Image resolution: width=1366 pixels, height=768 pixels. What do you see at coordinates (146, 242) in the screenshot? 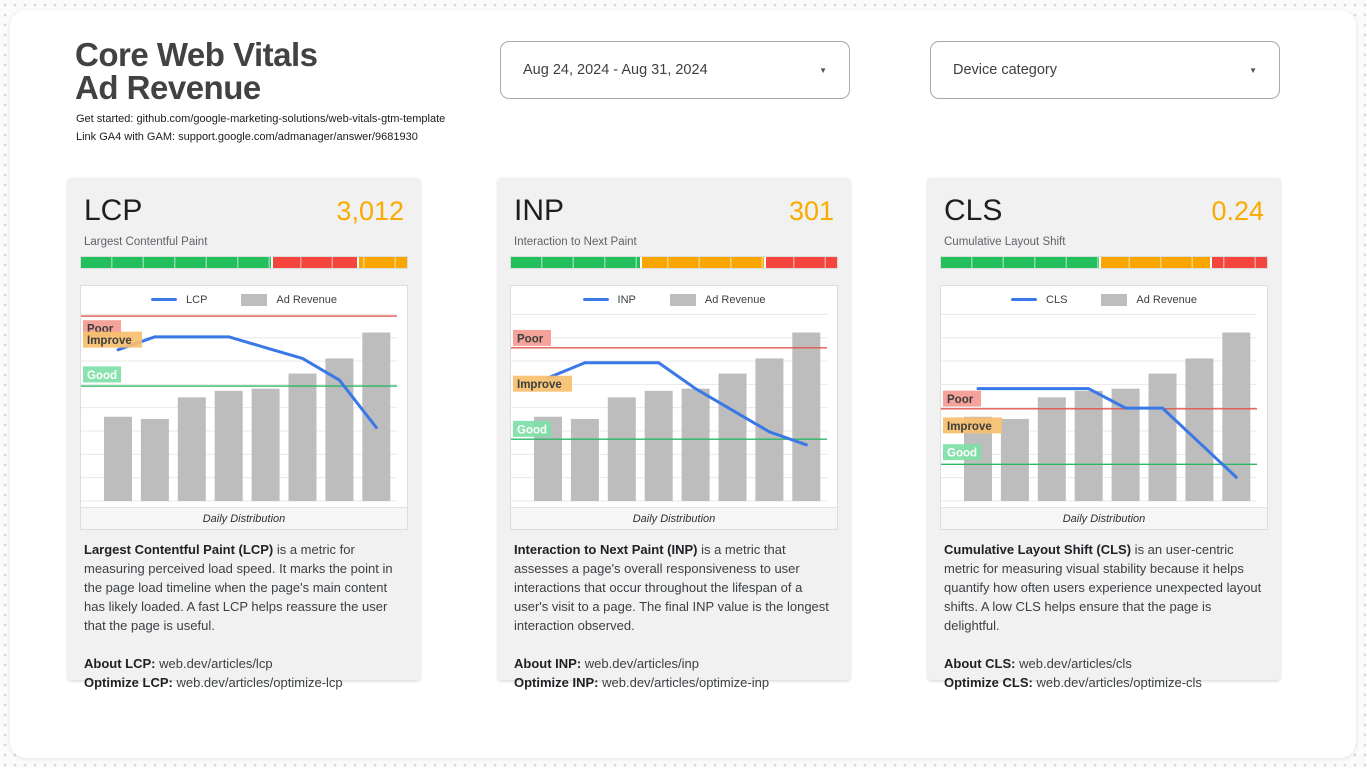
I see `metric-subtitle: Largest Contentful Paint` at bounding box center [146, 242].